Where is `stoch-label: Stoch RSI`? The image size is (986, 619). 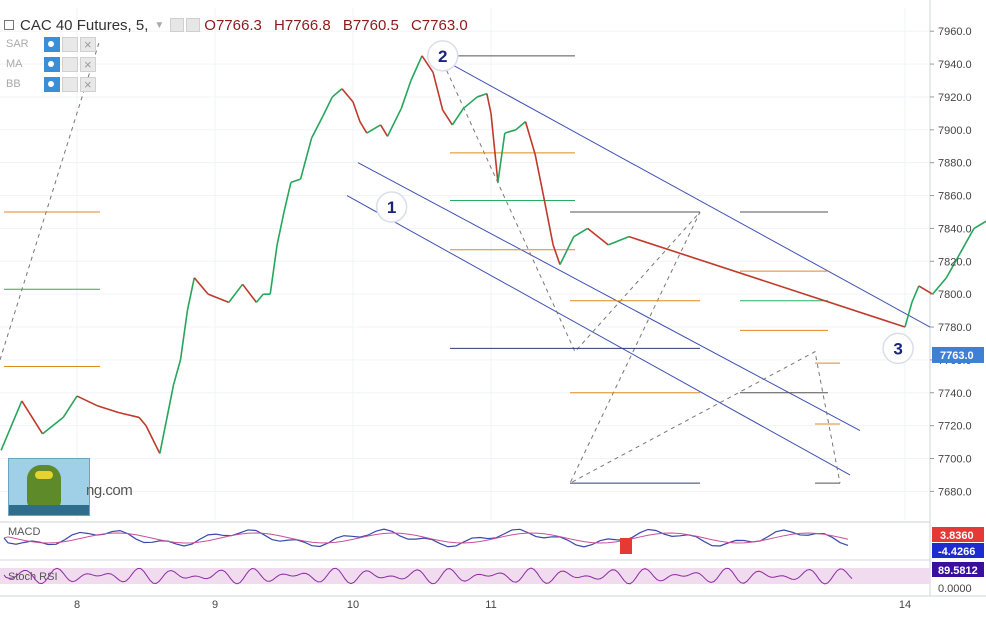 stoch-label: Stoch RSI is located at coordinates (33, 577).